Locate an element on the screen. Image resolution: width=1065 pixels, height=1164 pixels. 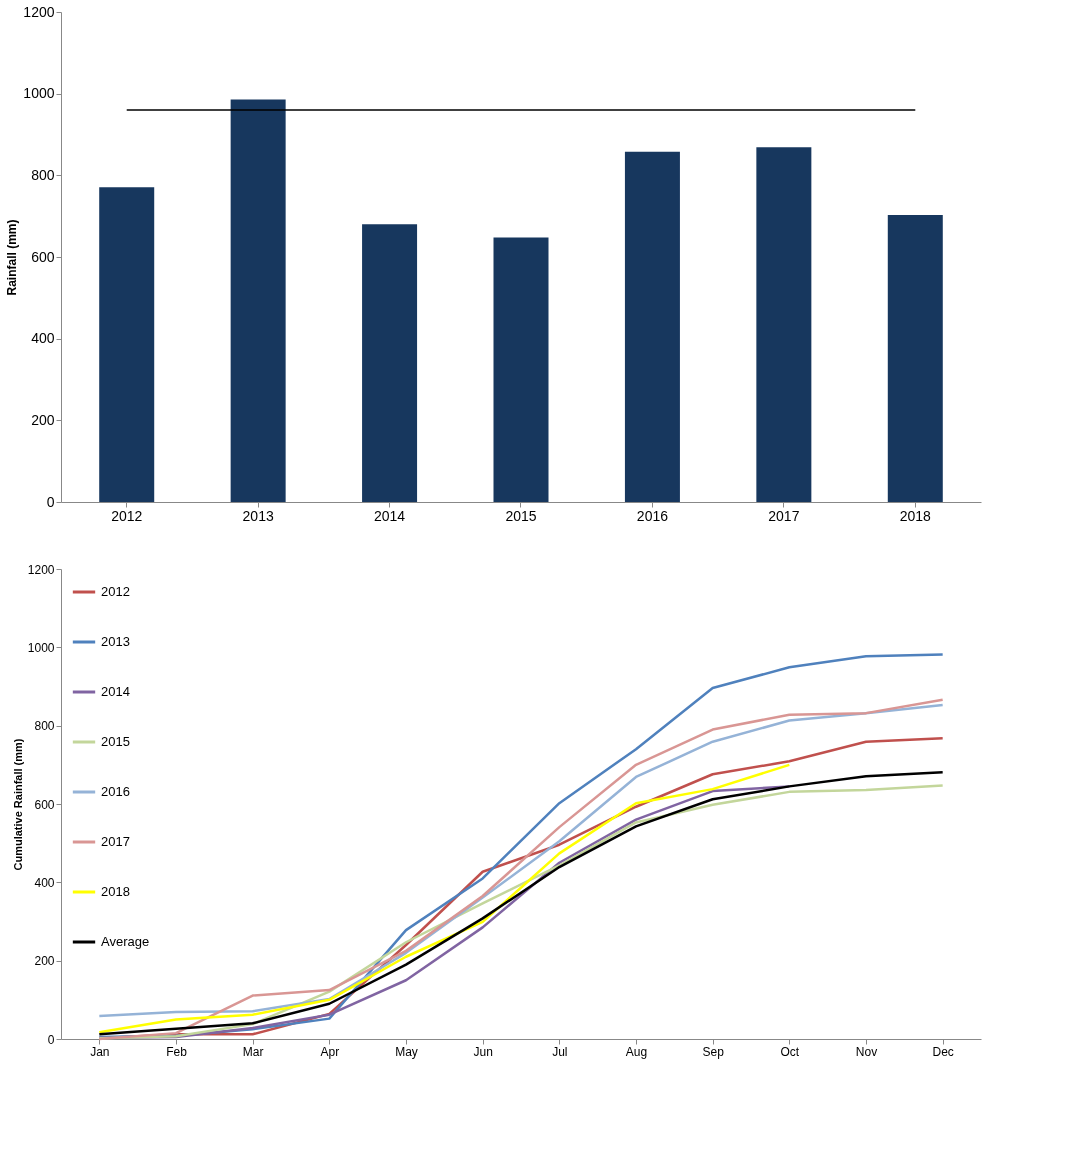
x-tick-label: 2013 is located at coordinates (258, 515).